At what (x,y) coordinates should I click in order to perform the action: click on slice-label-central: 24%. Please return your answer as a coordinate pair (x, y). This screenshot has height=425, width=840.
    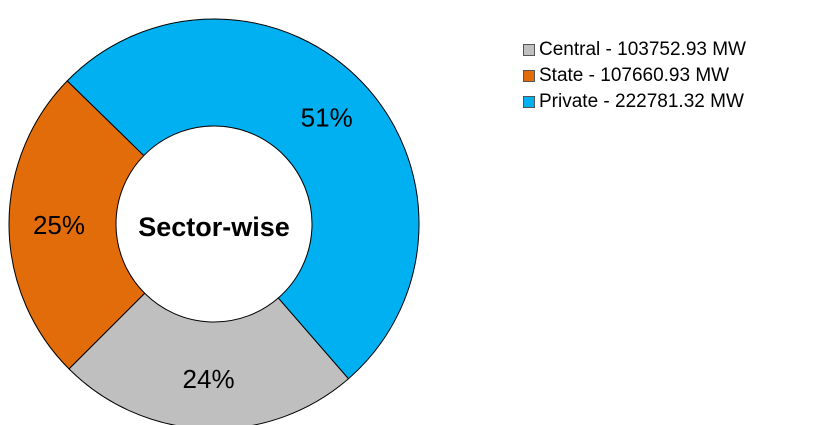
    Looking at the image, I should click on (209, 379).